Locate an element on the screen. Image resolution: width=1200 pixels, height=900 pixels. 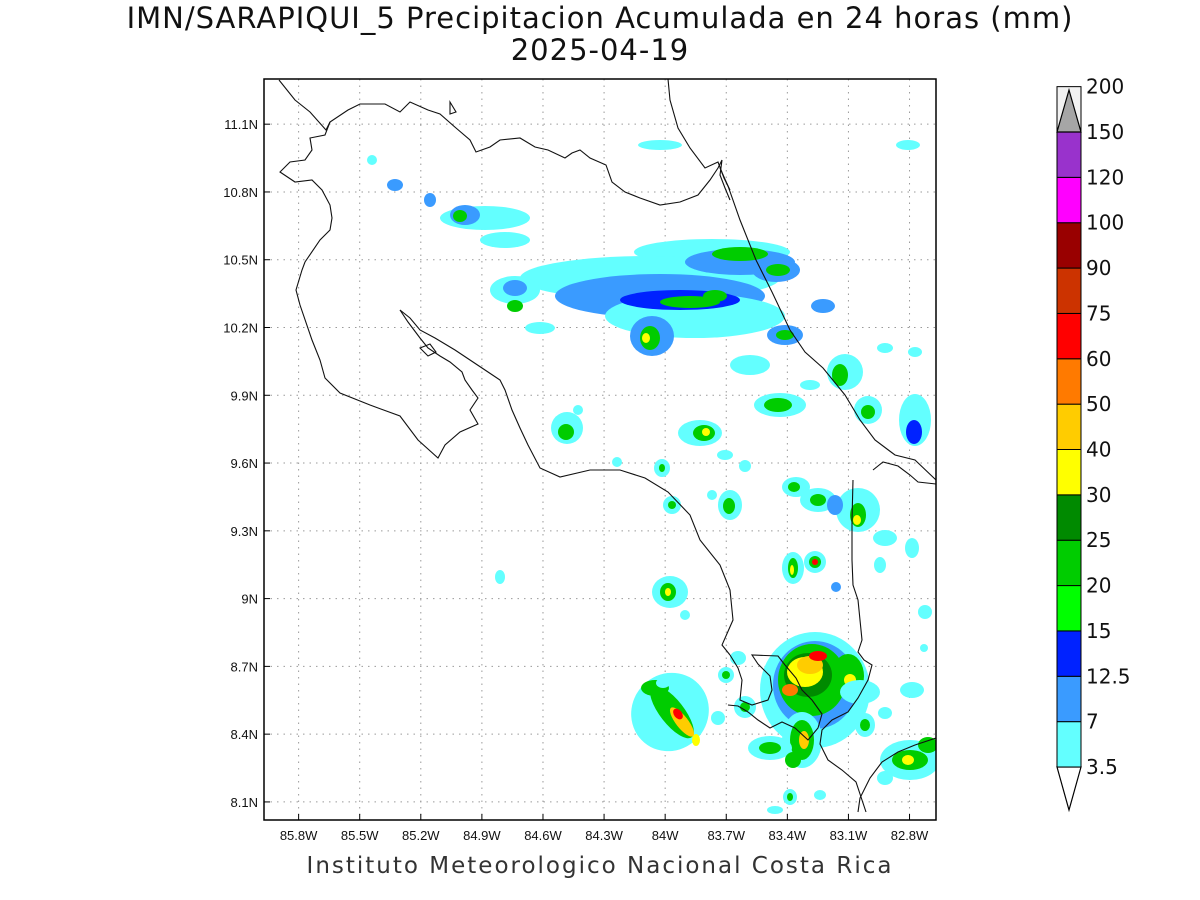
precip-caribbean-cells is located at coordinates (842, 394).